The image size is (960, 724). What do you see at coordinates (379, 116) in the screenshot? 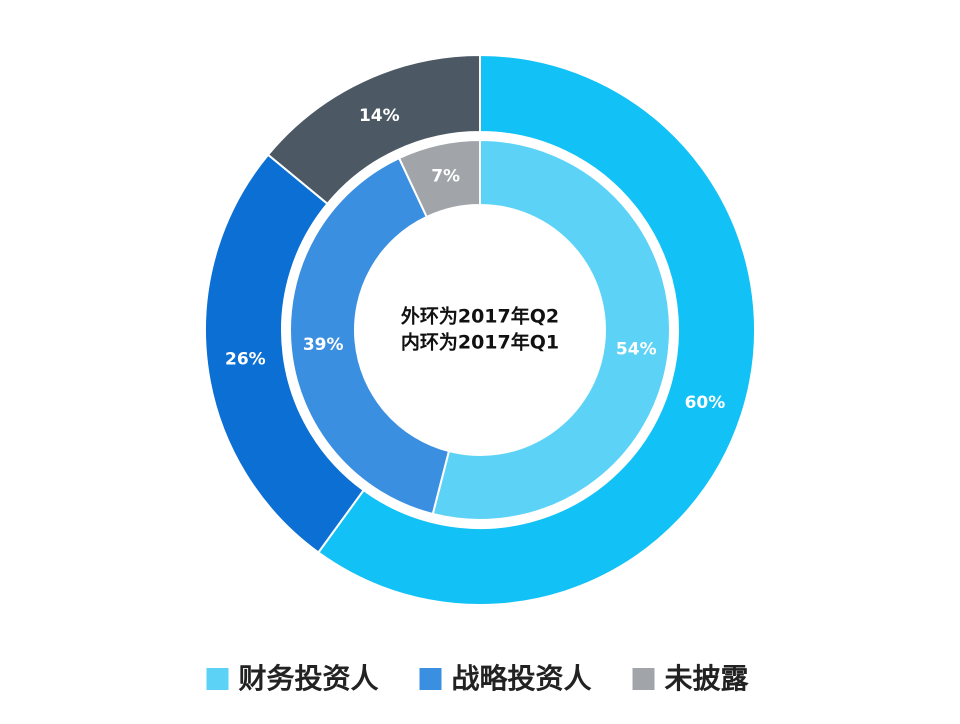
I see `data-label: 14%` at bounding box center [379, 116].